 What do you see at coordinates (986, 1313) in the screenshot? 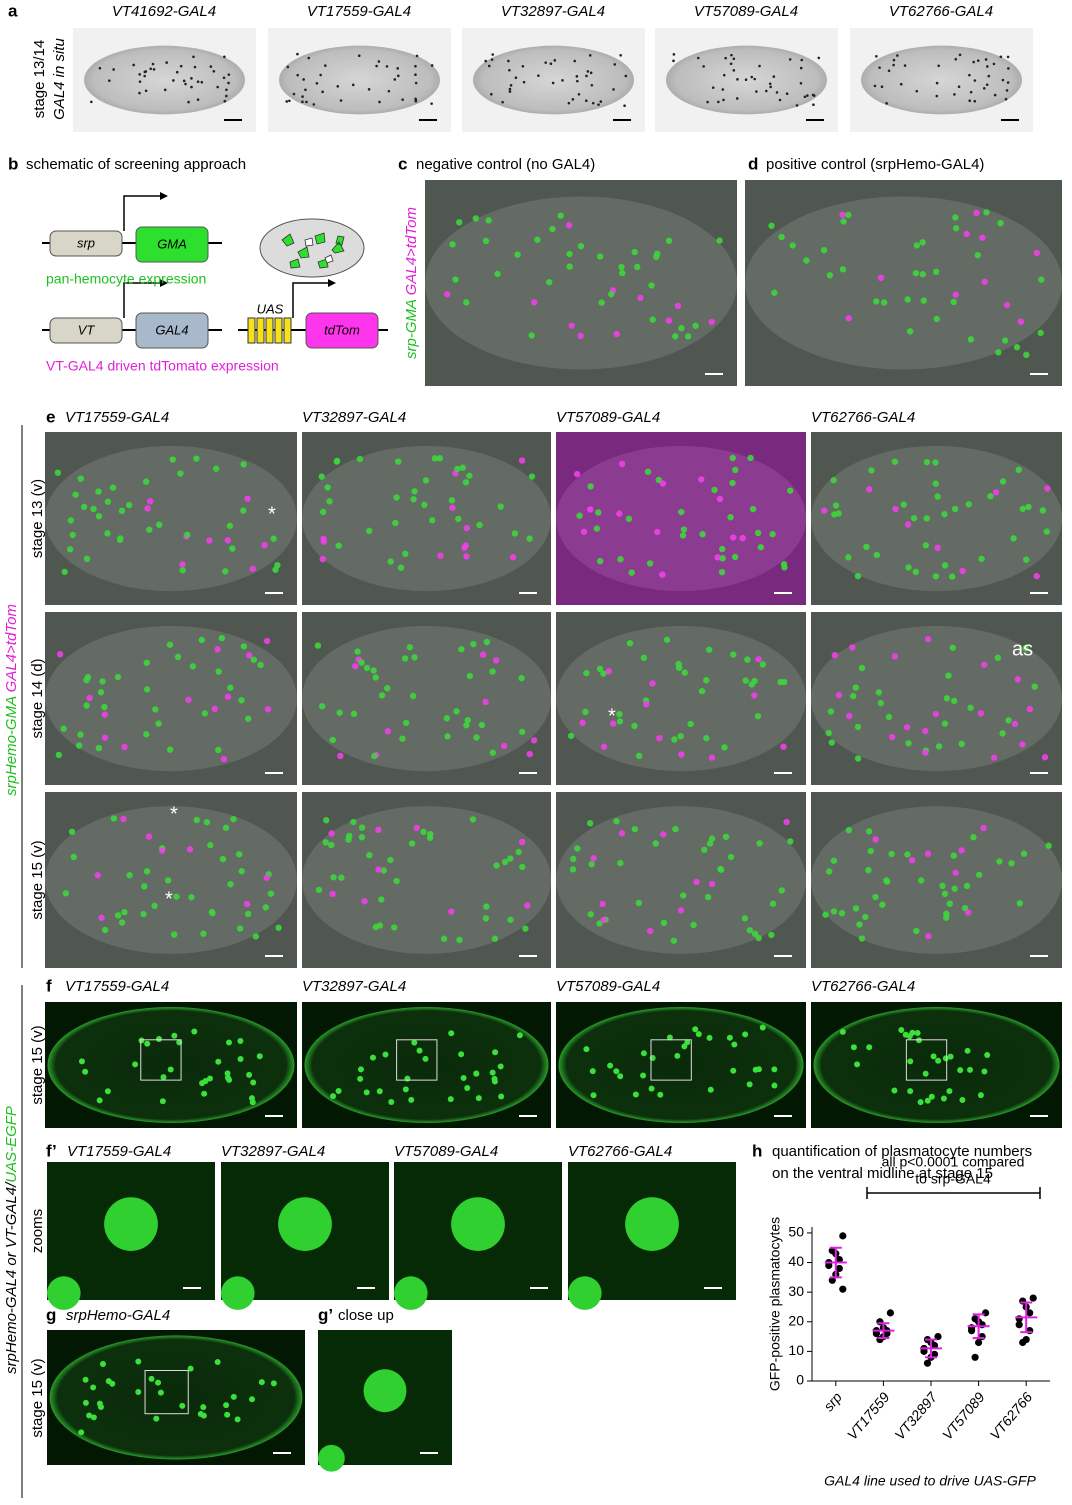
I see `data-point` at bounding box center [986, 1313].